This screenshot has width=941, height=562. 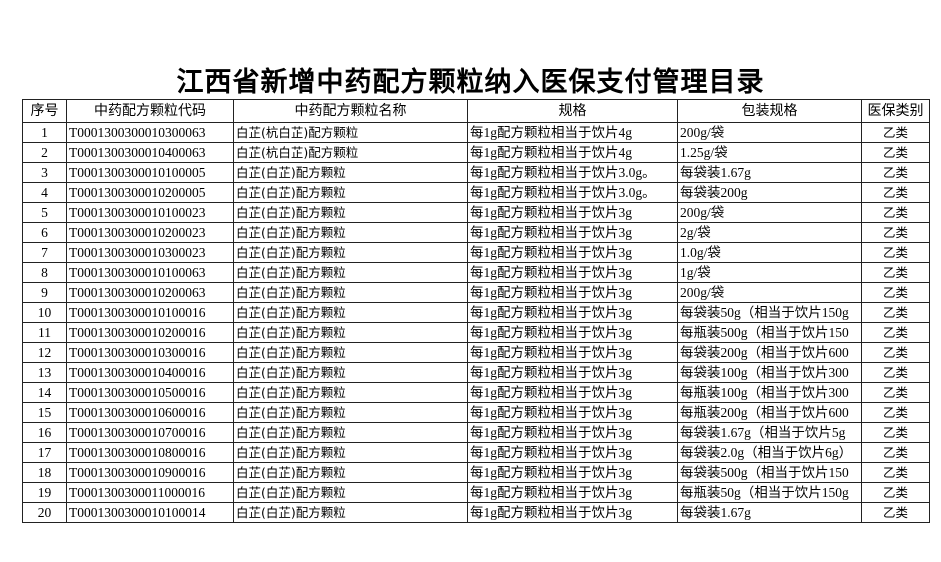 What do you see at coordinates (44, 232) in the screenshot?
I see `cell-seq: 6` at bounding box center [44, 232].